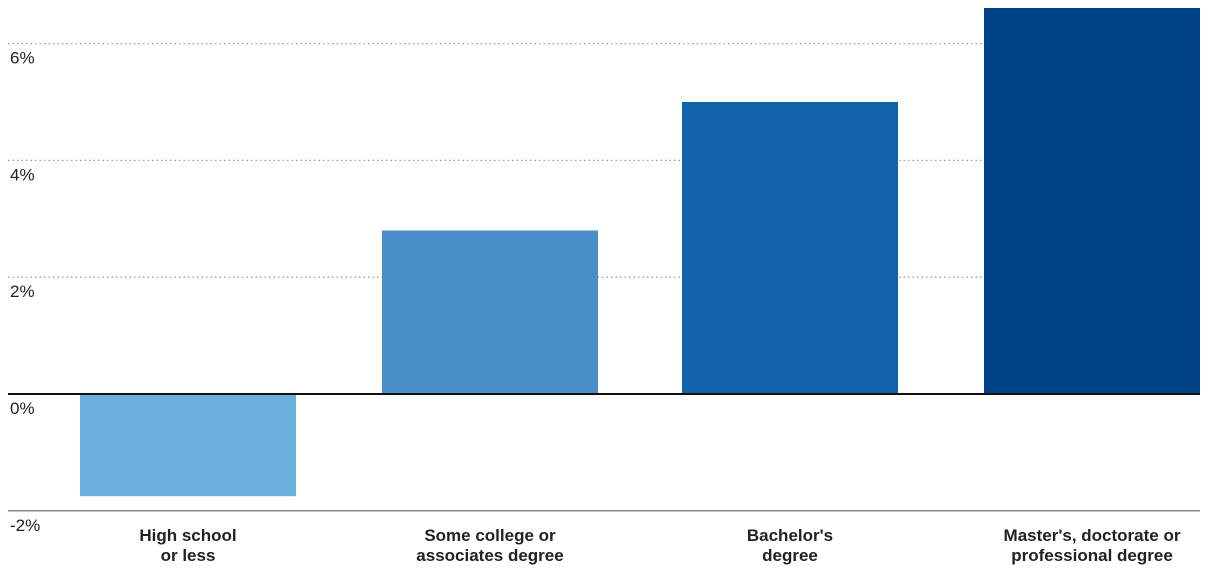 This screenshot has height=573, width=1205. Describe the element at coordinates (489, 545) in the screenshot. I see `x-tick-label-1: Some college or associates degree` at that location.